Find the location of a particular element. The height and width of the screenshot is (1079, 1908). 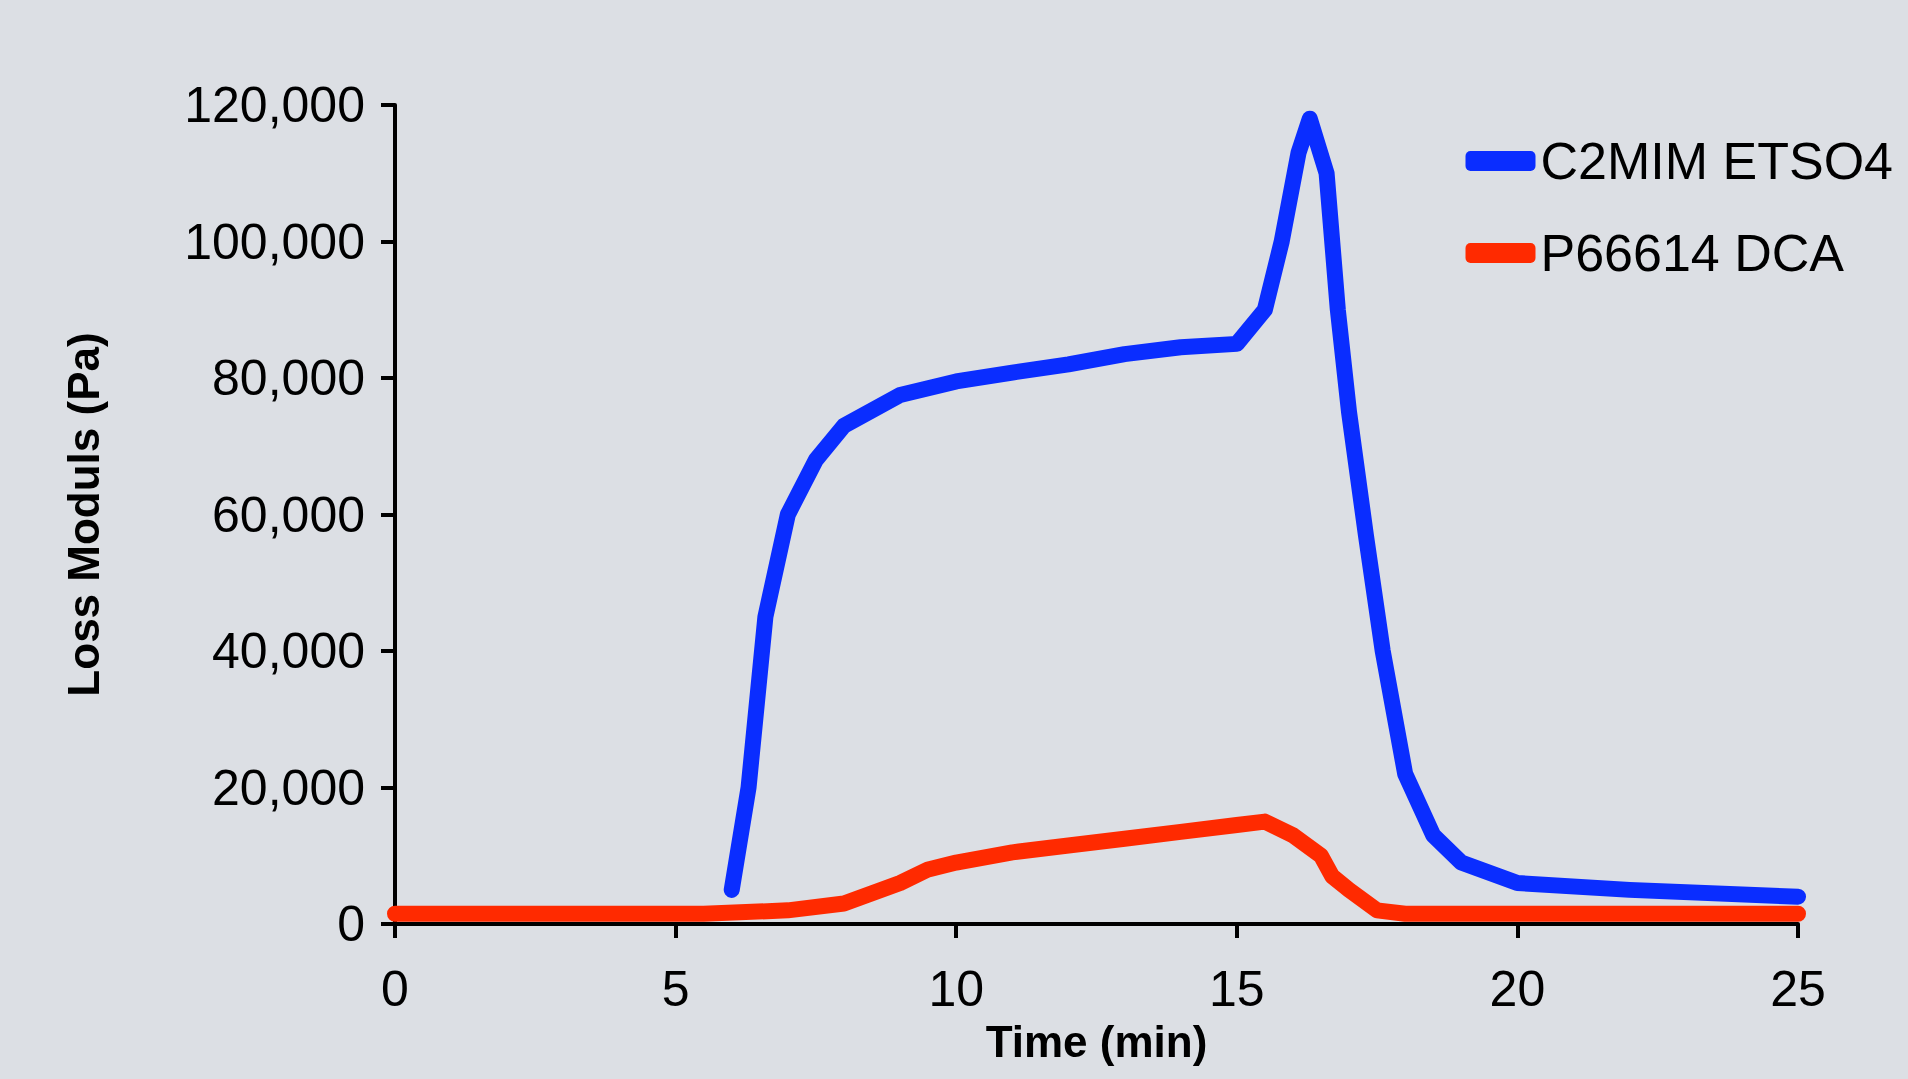

y-tick-label: 60,000 is located at coordinates (288, 514).